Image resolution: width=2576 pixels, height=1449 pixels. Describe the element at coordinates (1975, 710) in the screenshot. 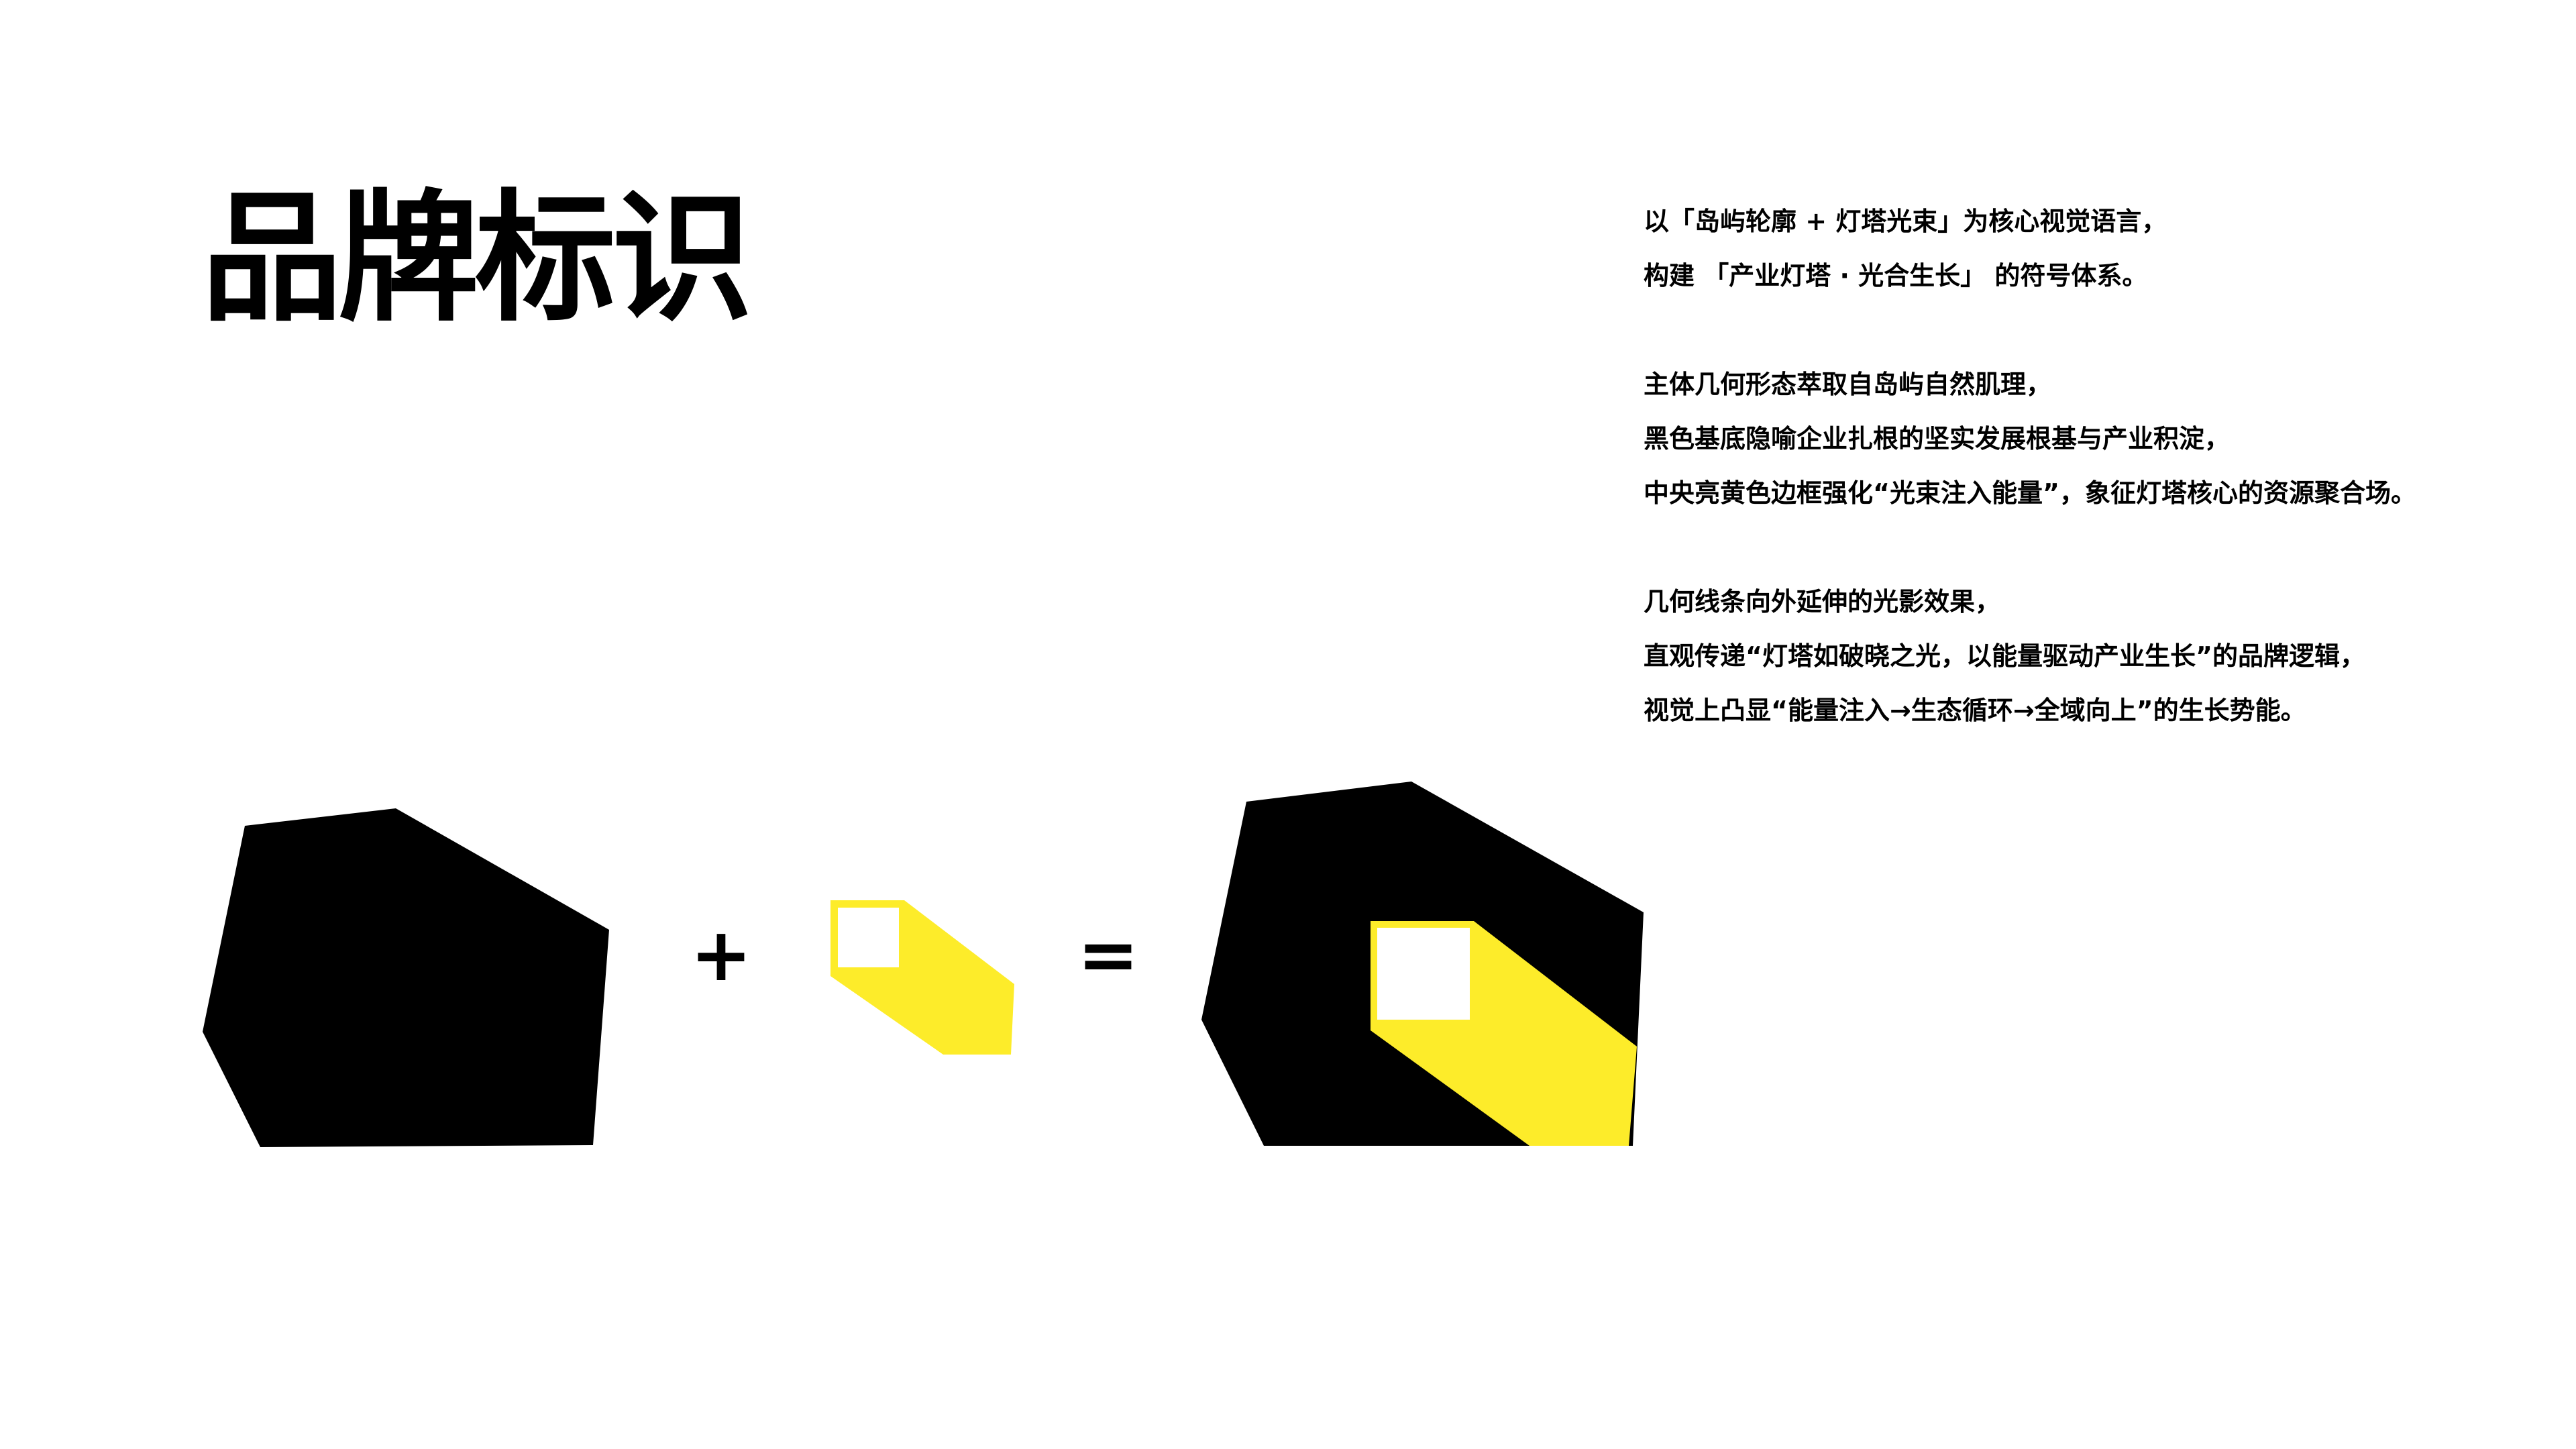

I see `description-line: 视觉上凸显“能量注入→生态循环→全域向上”的生长势能。` at that location.